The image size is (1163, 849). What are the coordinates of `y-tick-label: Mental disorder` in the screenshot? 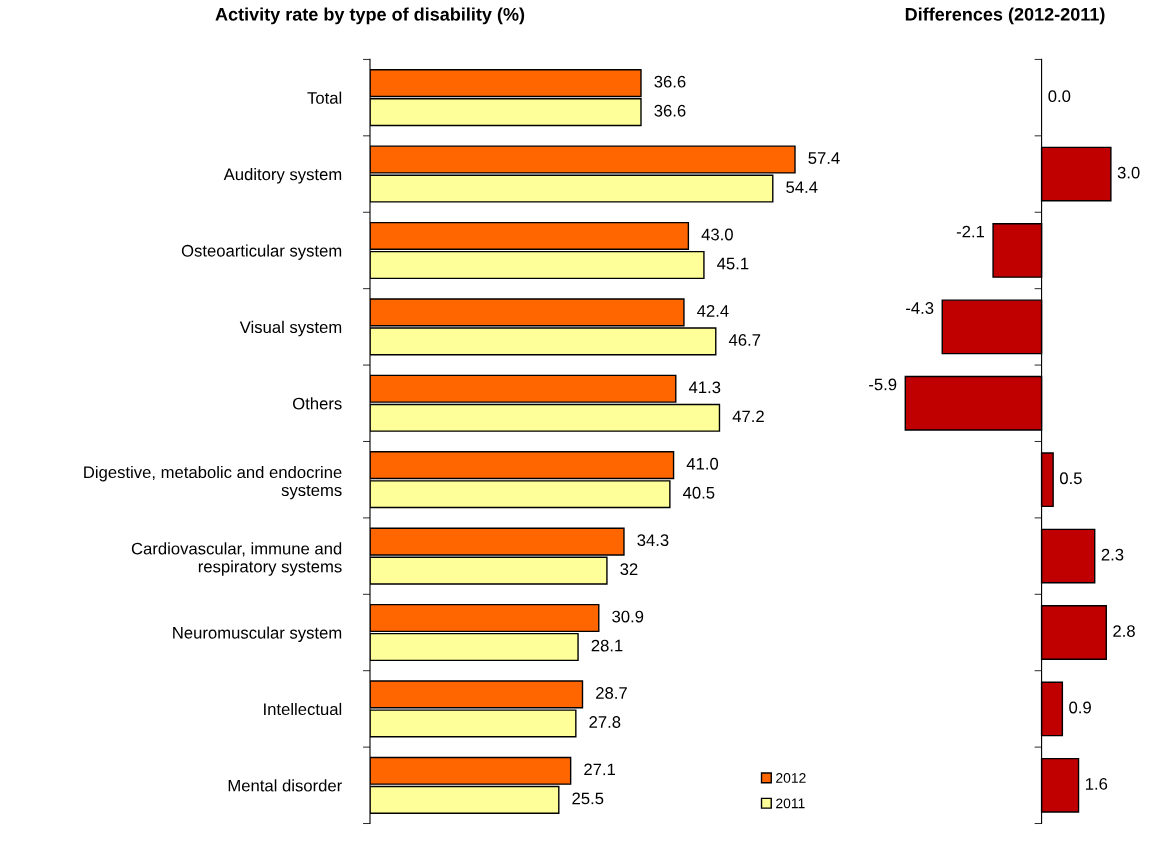 It's located at (285, 785).